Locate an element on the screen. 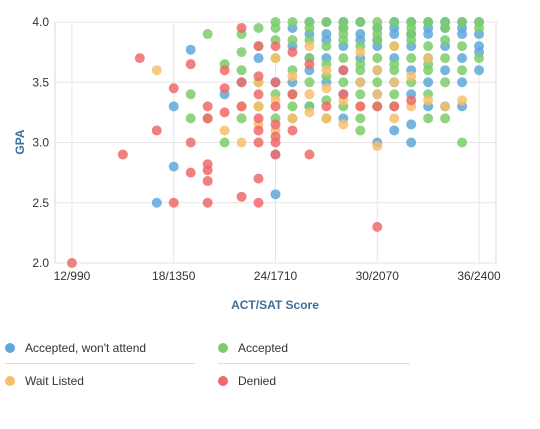  legend-item-wait-listed: Wait Listed is located at coordinates (44, 381).